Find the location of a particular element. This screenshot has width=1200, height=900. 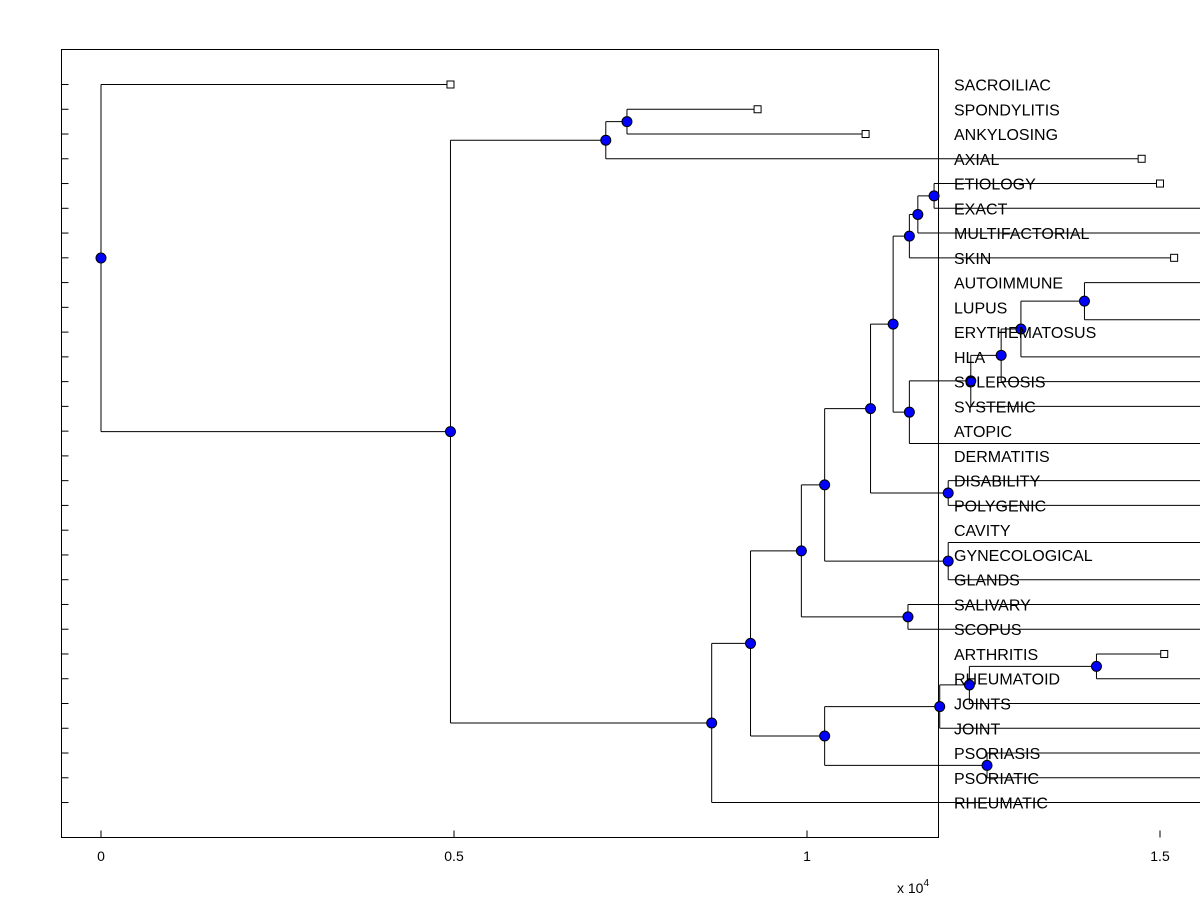

term-label-axial: AXIAL is located at coordinates (976, 160).